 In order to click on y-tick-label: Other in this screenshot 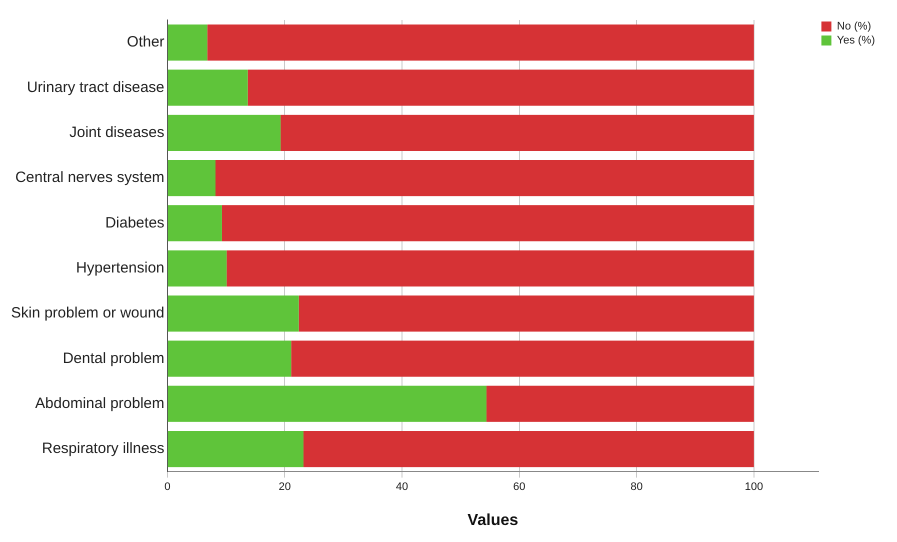, I will do `click(145, 42)`.